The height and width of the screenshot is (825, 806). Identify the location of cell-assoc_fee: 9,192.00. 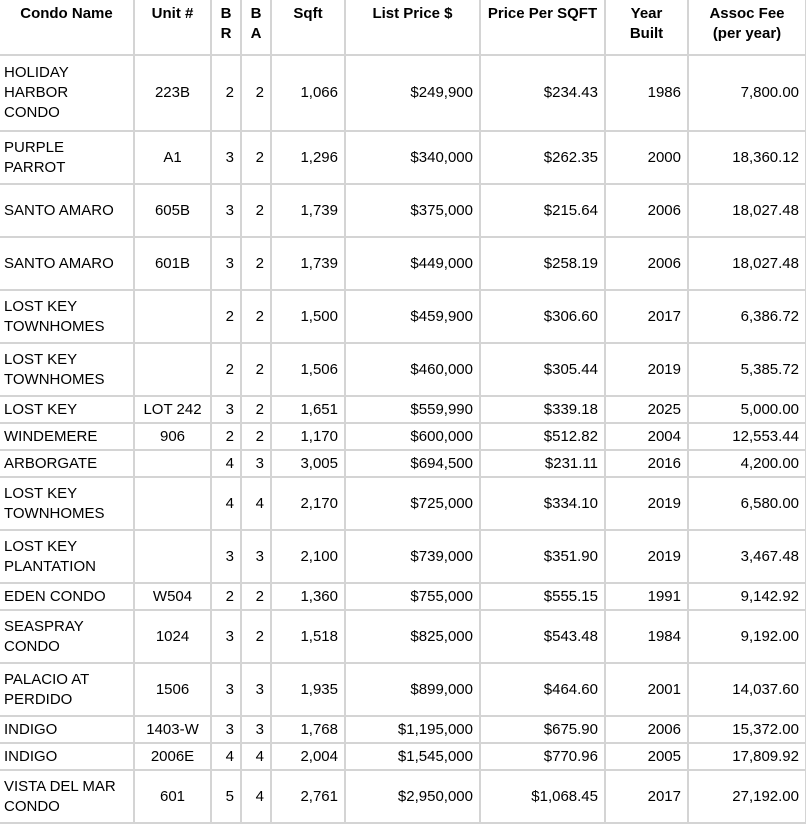
(746, 636).